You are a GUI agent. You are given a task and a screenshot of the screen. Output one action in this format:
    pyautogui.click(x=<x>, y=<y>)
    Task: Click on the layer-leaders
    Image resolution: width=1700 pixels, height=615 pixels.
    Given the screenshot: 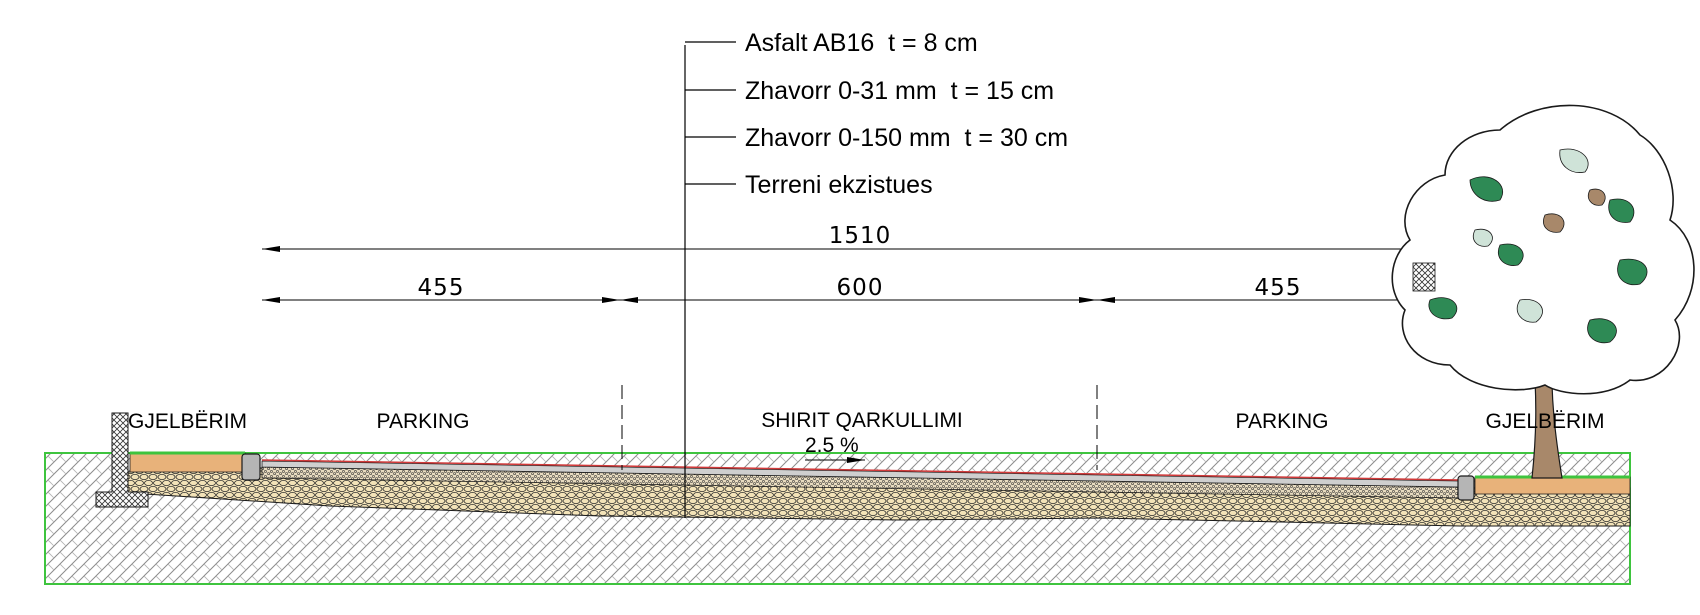 What is the action you would take?
    pyautogui.click(x=710, y=279)
    